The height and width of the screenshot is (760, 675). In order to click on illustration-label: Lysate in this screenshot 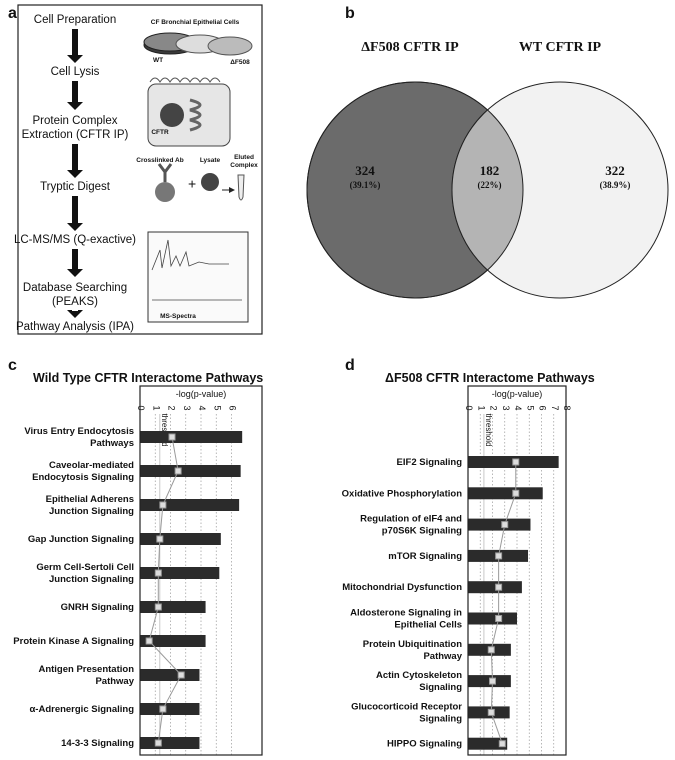, I will do `click(210, 160)`.